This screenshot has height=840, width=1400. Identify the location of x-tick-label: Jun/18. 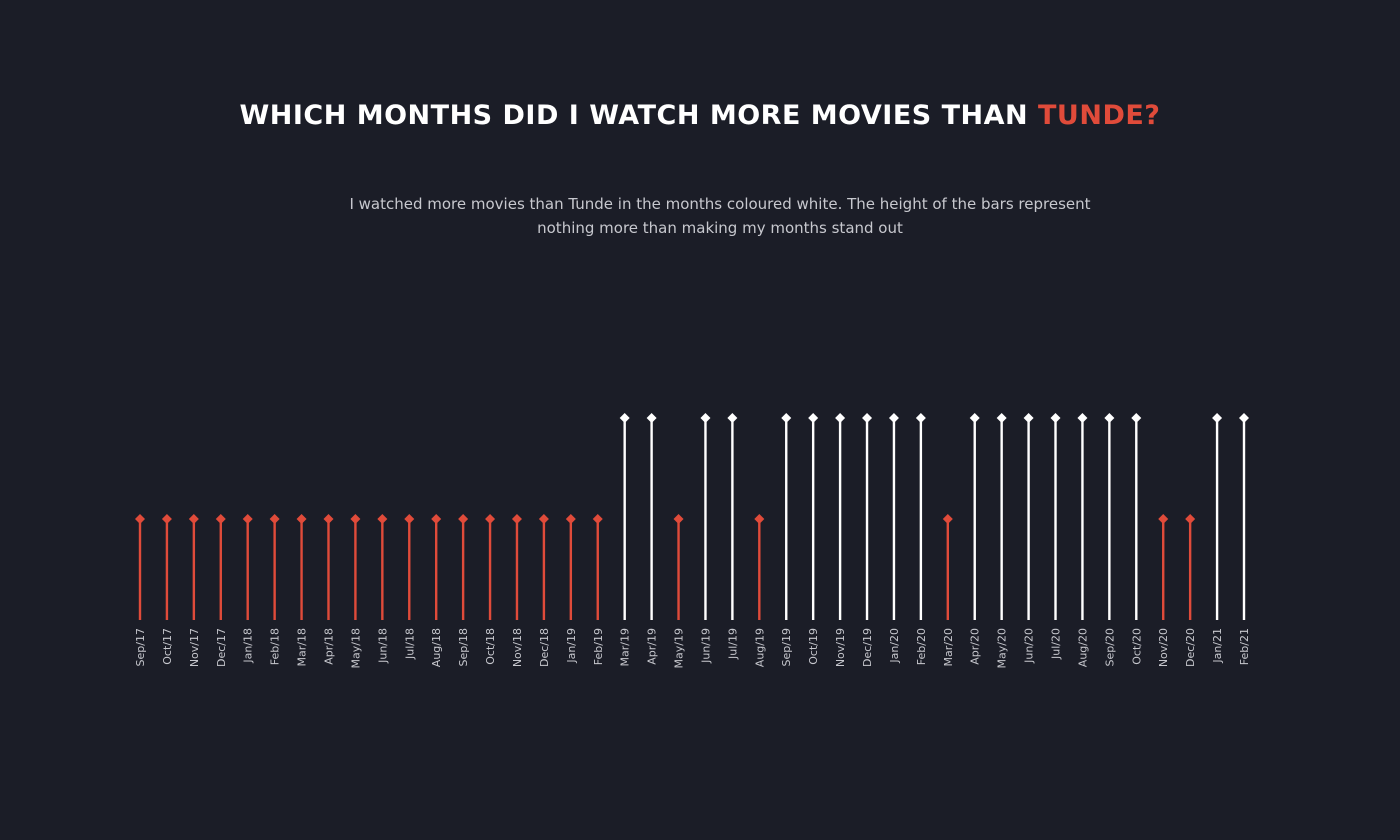
(382, 646).